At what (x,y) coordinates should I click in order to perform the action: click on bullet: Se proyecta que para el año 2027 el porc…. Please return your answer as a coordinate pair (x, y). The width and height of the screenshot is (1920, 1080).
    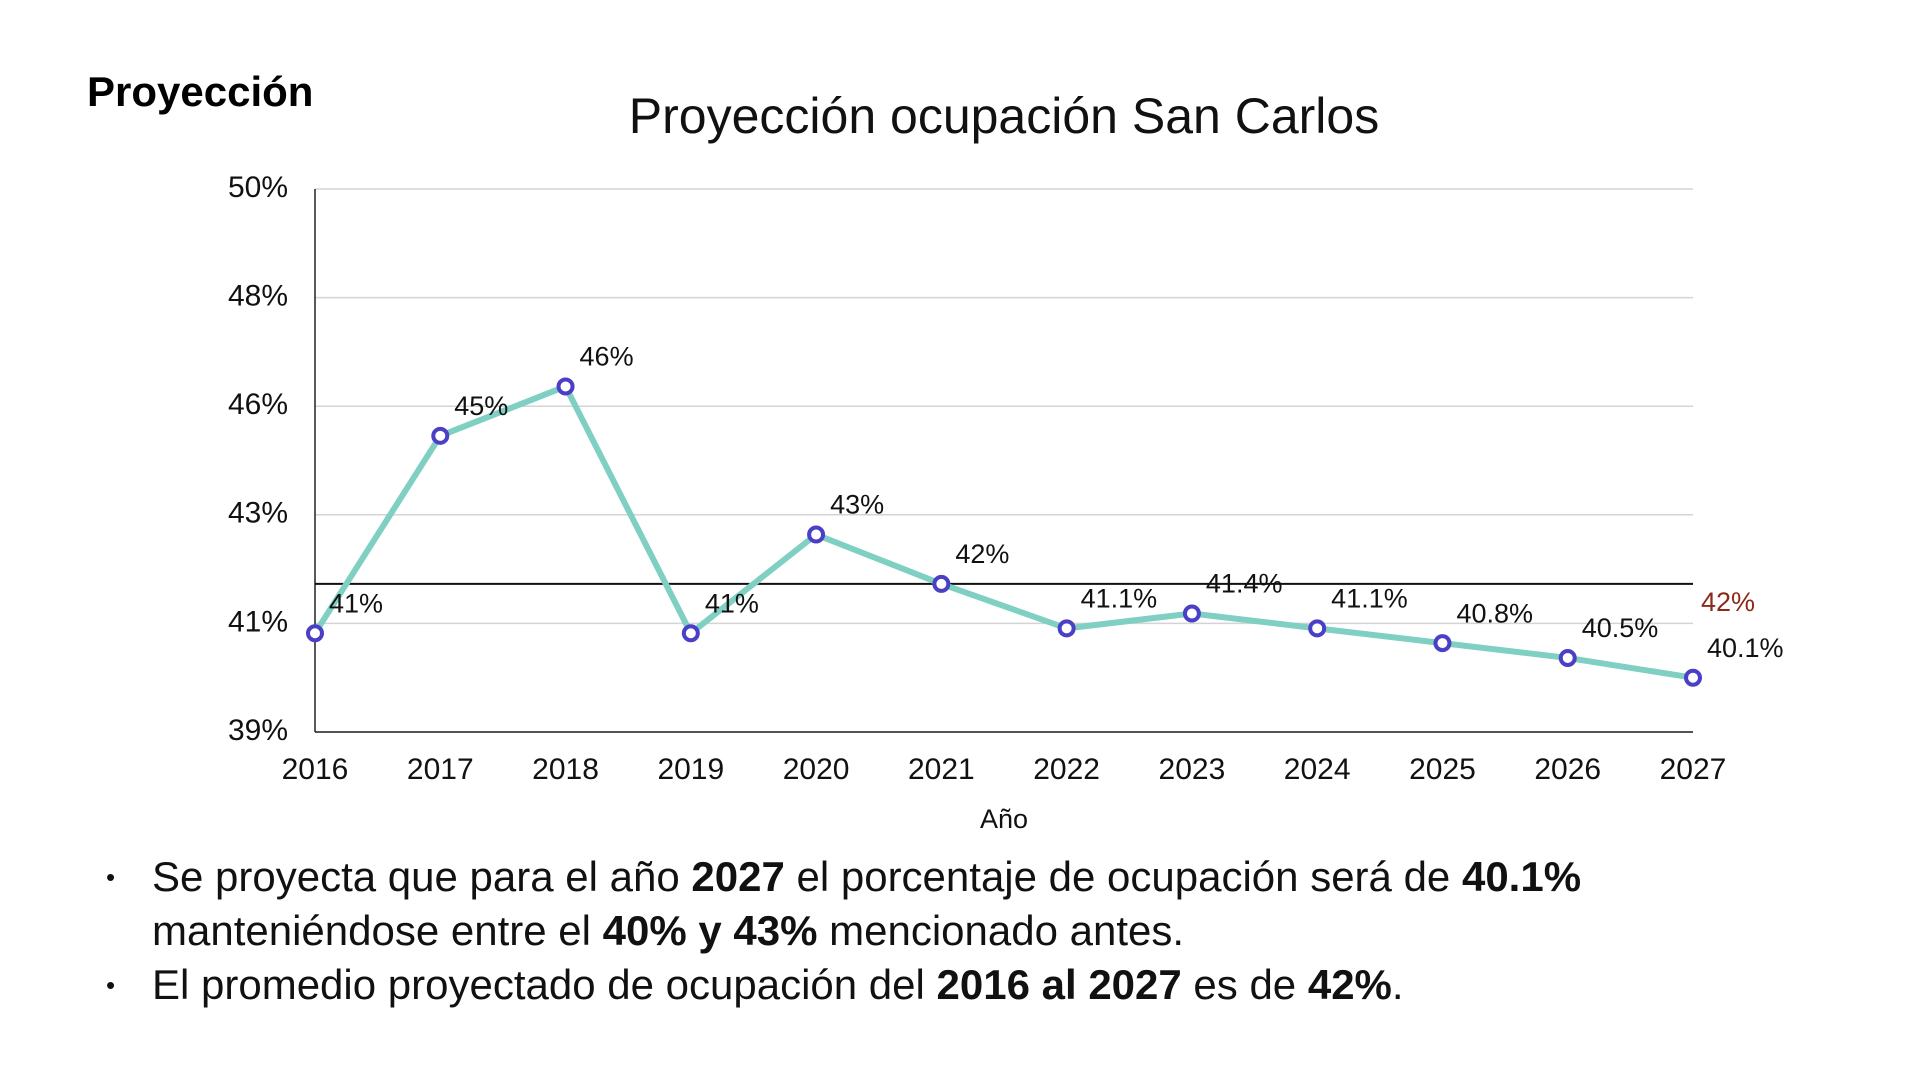
    Looking at the image, I should click on (960, 904).